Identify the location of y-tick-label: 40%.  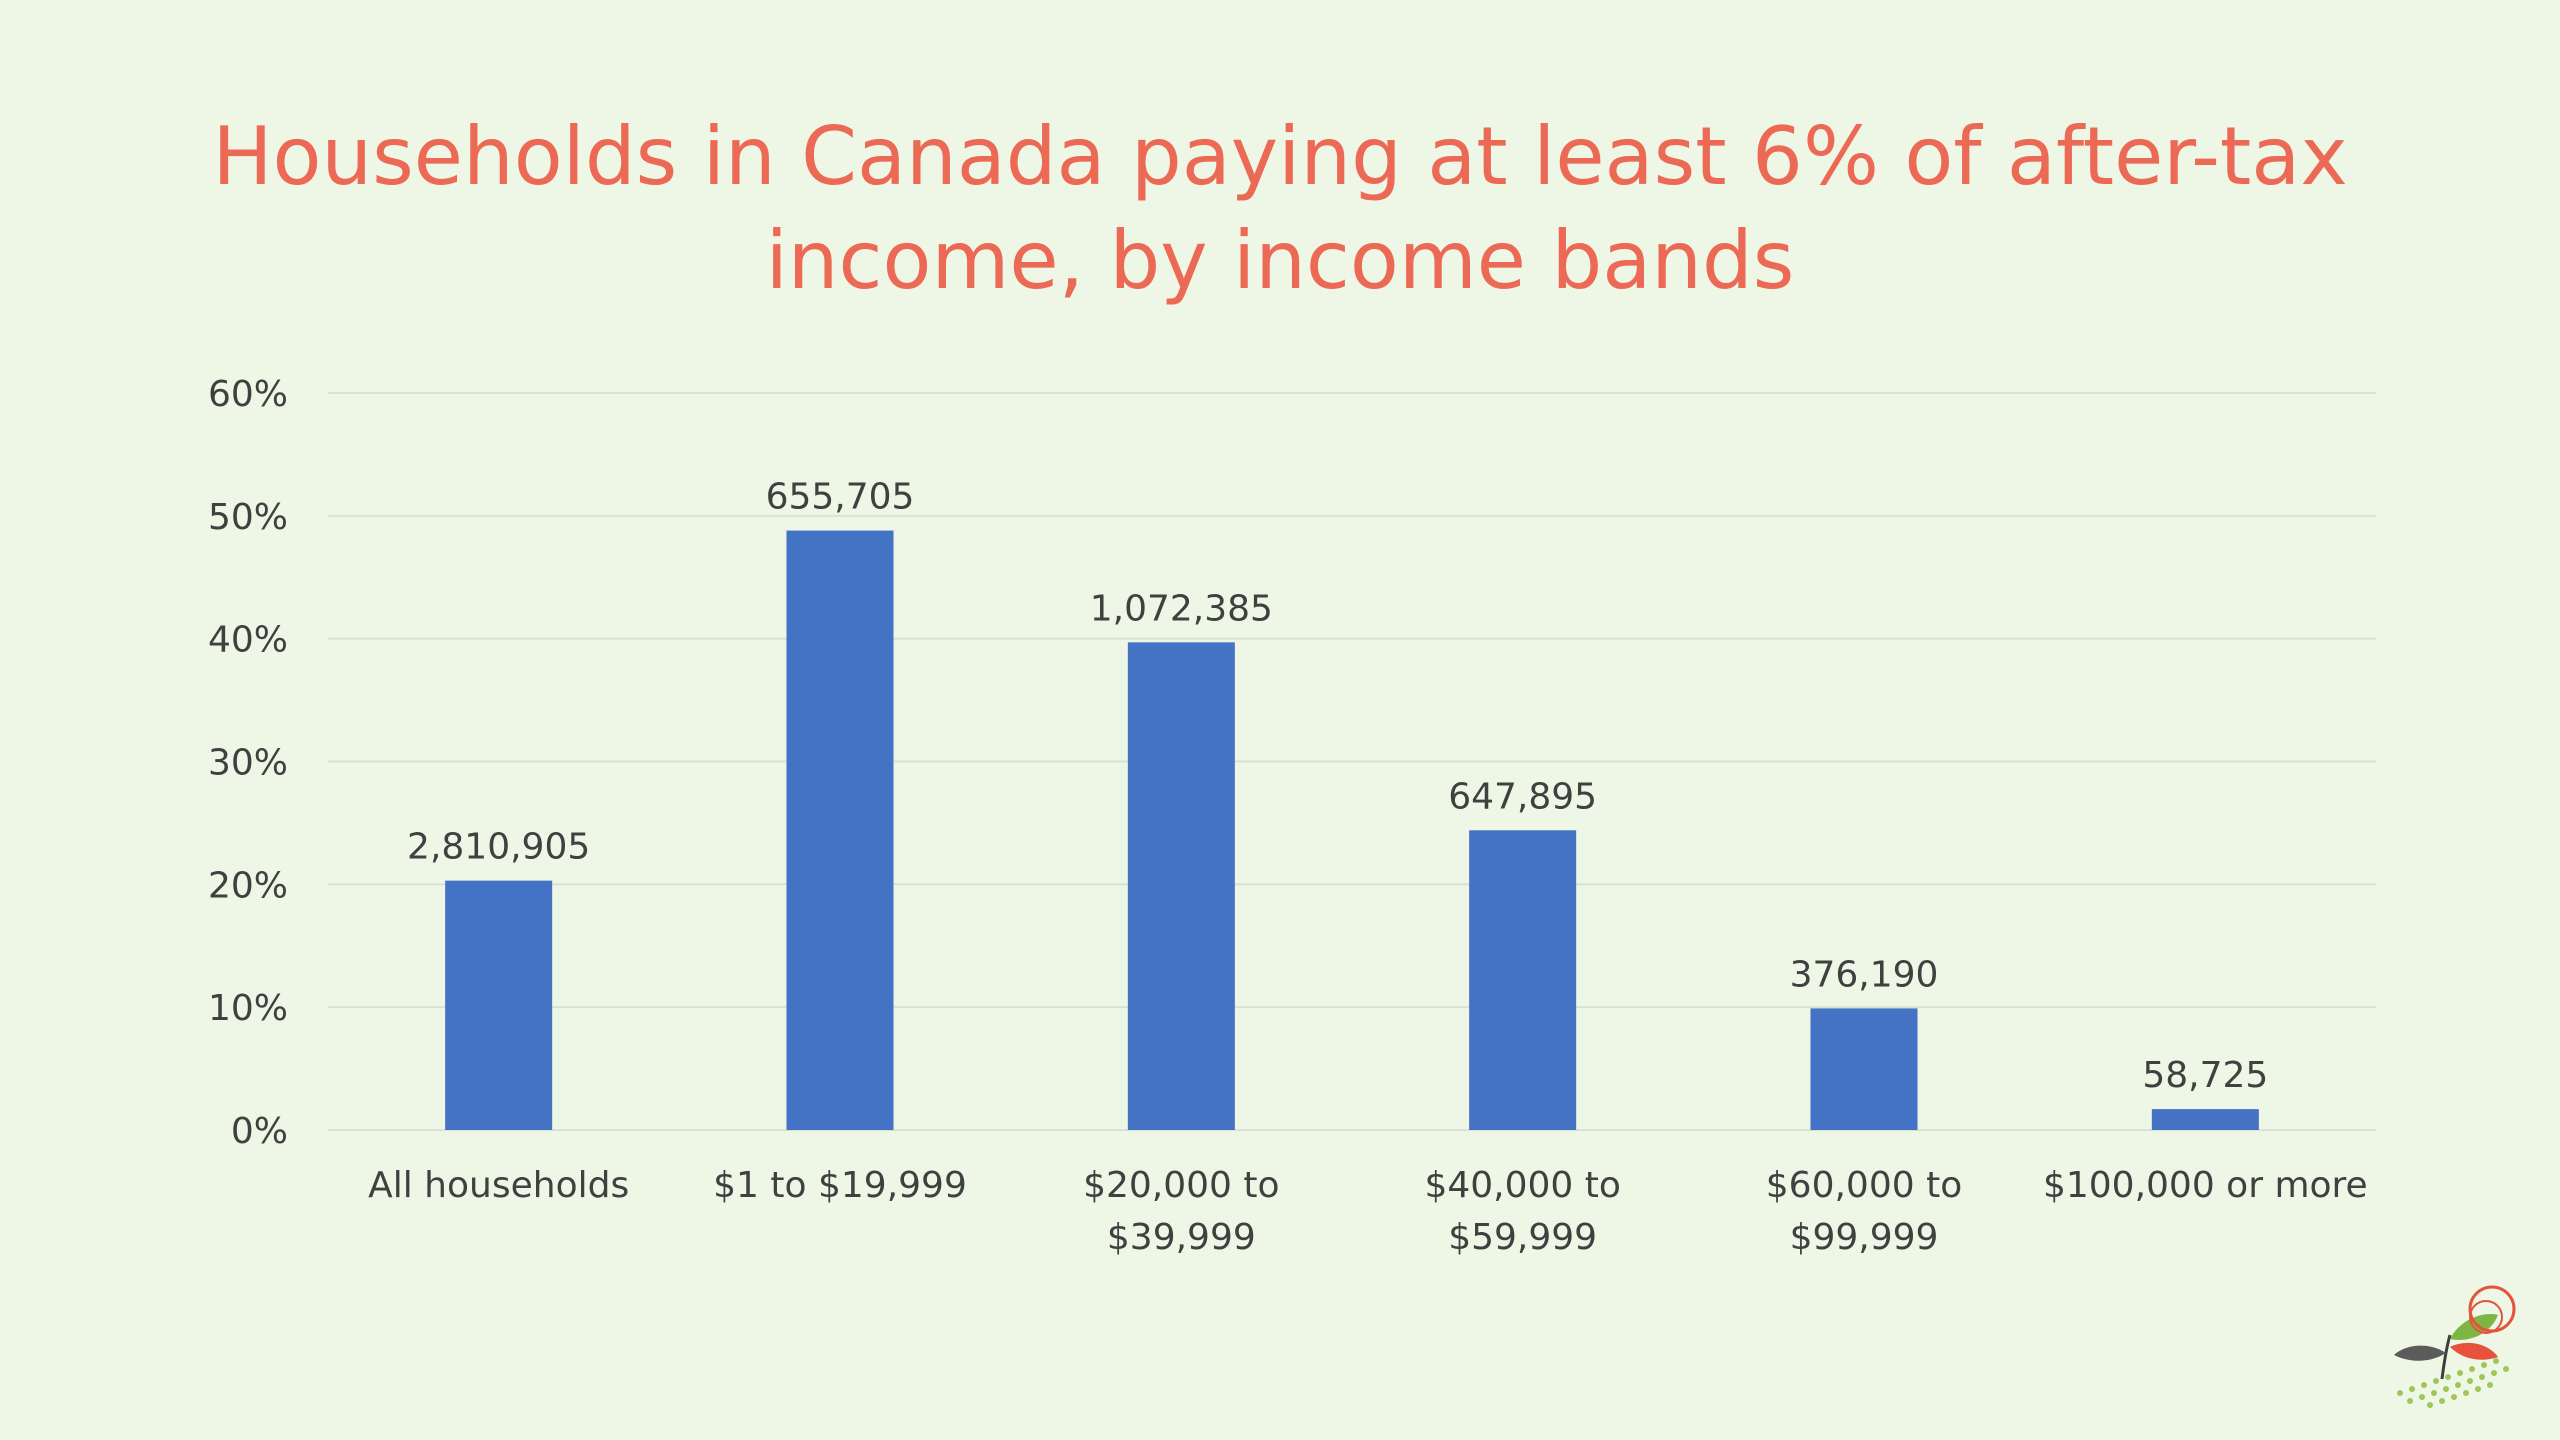
(248, 640).